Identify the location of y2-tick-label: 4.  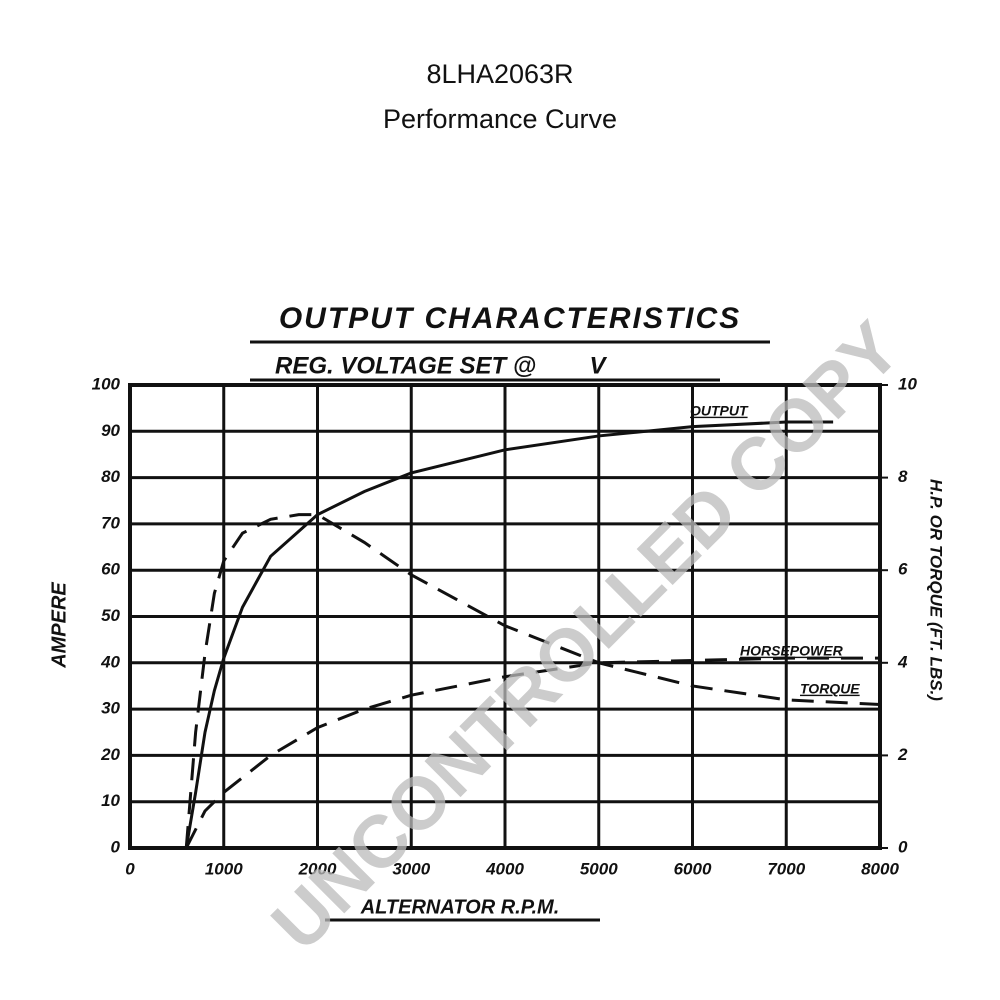
(902, 661).